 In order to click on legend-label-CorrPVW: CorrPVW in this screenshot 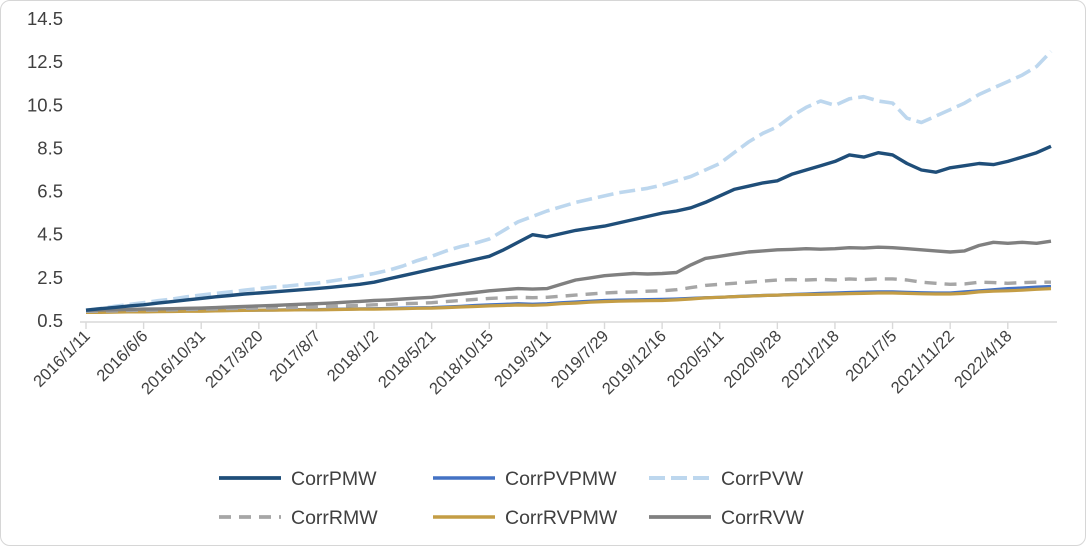, I will do `click(762, 479)`.